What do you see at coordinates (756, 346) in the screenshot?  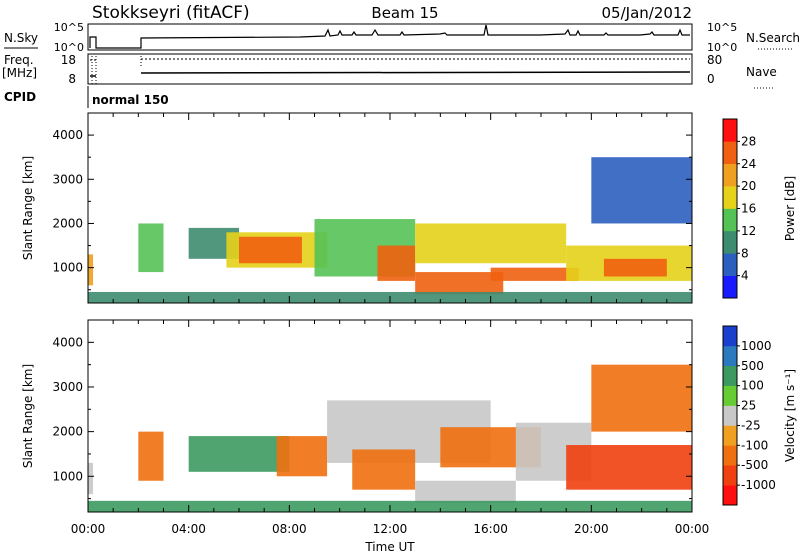 I see `velocity-colorbar-tick-label: 1000` at bounding box center [756, 346].